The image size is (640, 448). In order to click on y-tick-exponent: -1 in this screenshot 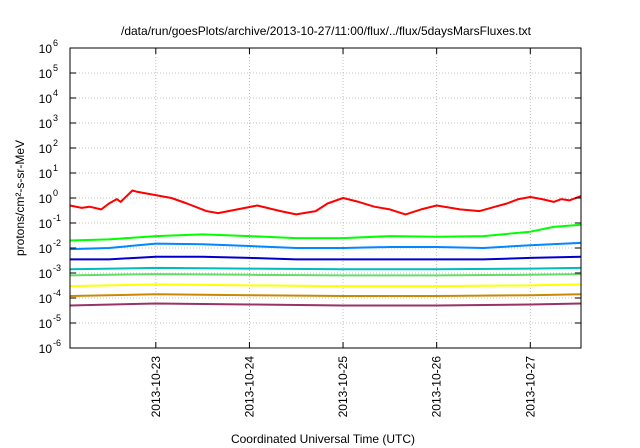, I will do `click(57, 218)`.